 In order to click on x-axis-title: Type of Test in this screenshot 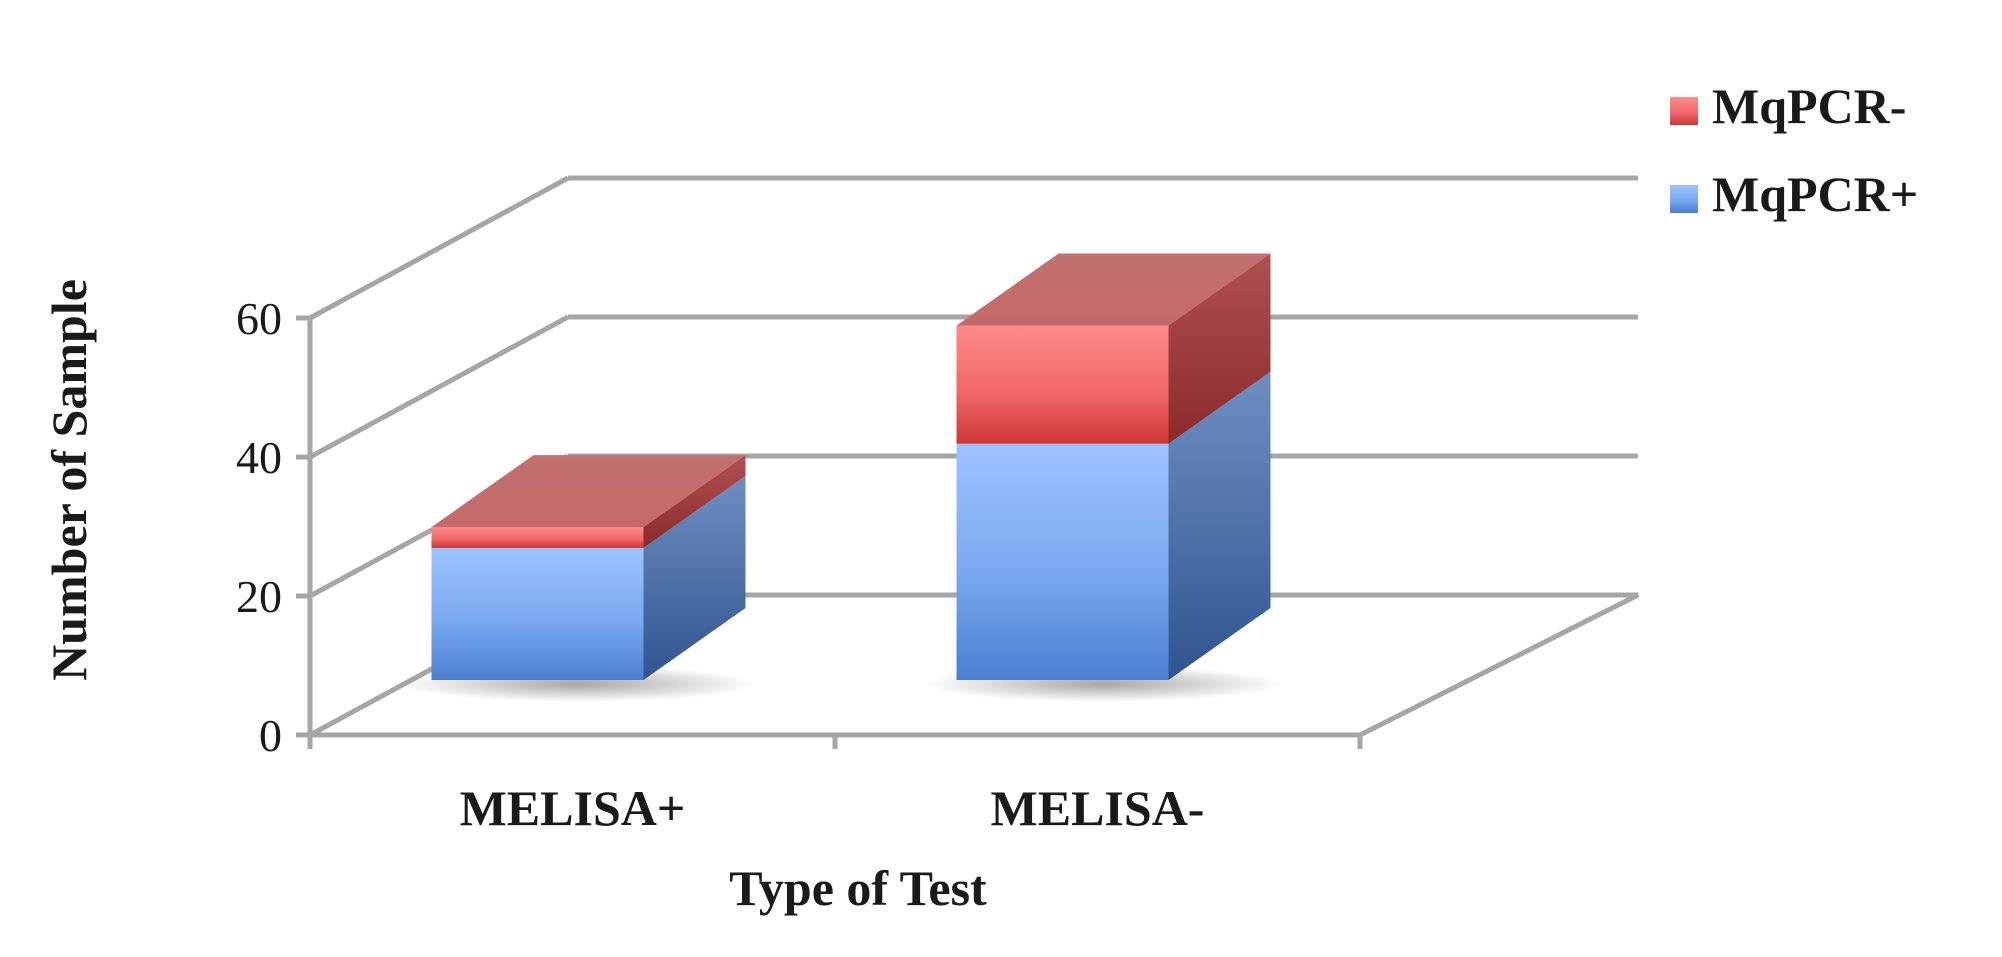, I will do `click(858, 888)`.